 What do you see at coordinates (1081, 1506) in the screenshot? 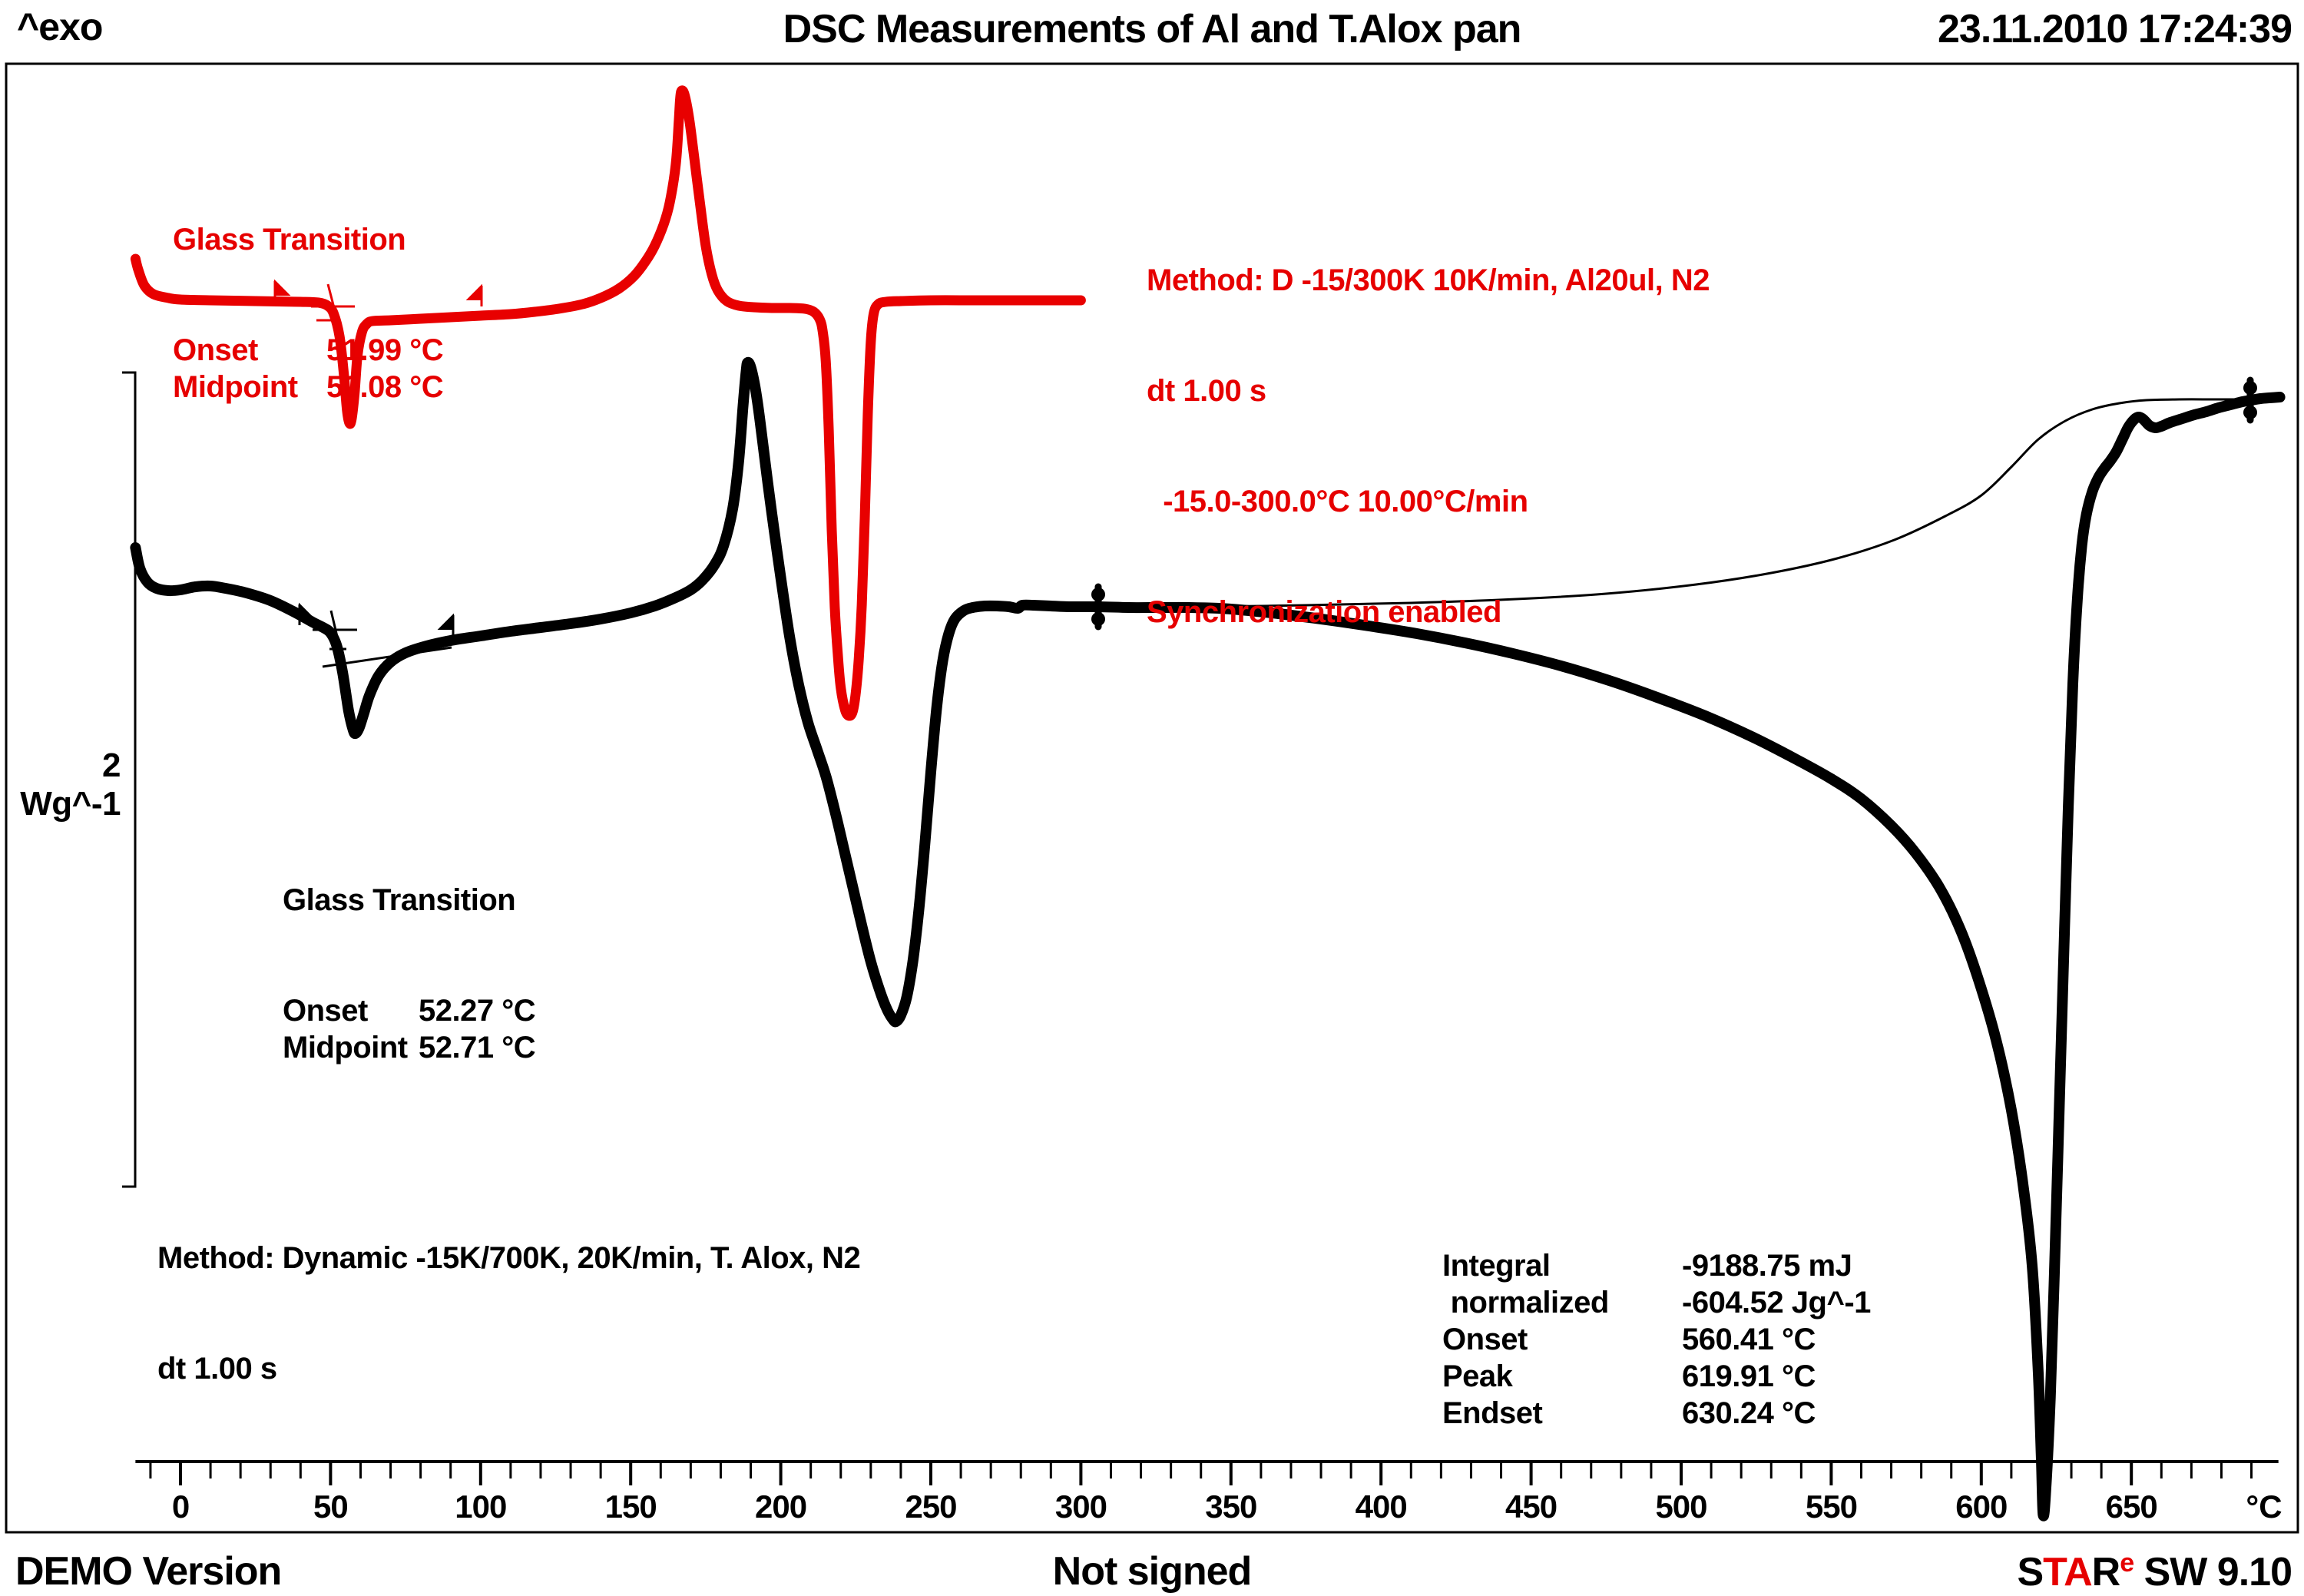
I see `x-axis-tick-label: 300` at bounding box center [1081, 1506].